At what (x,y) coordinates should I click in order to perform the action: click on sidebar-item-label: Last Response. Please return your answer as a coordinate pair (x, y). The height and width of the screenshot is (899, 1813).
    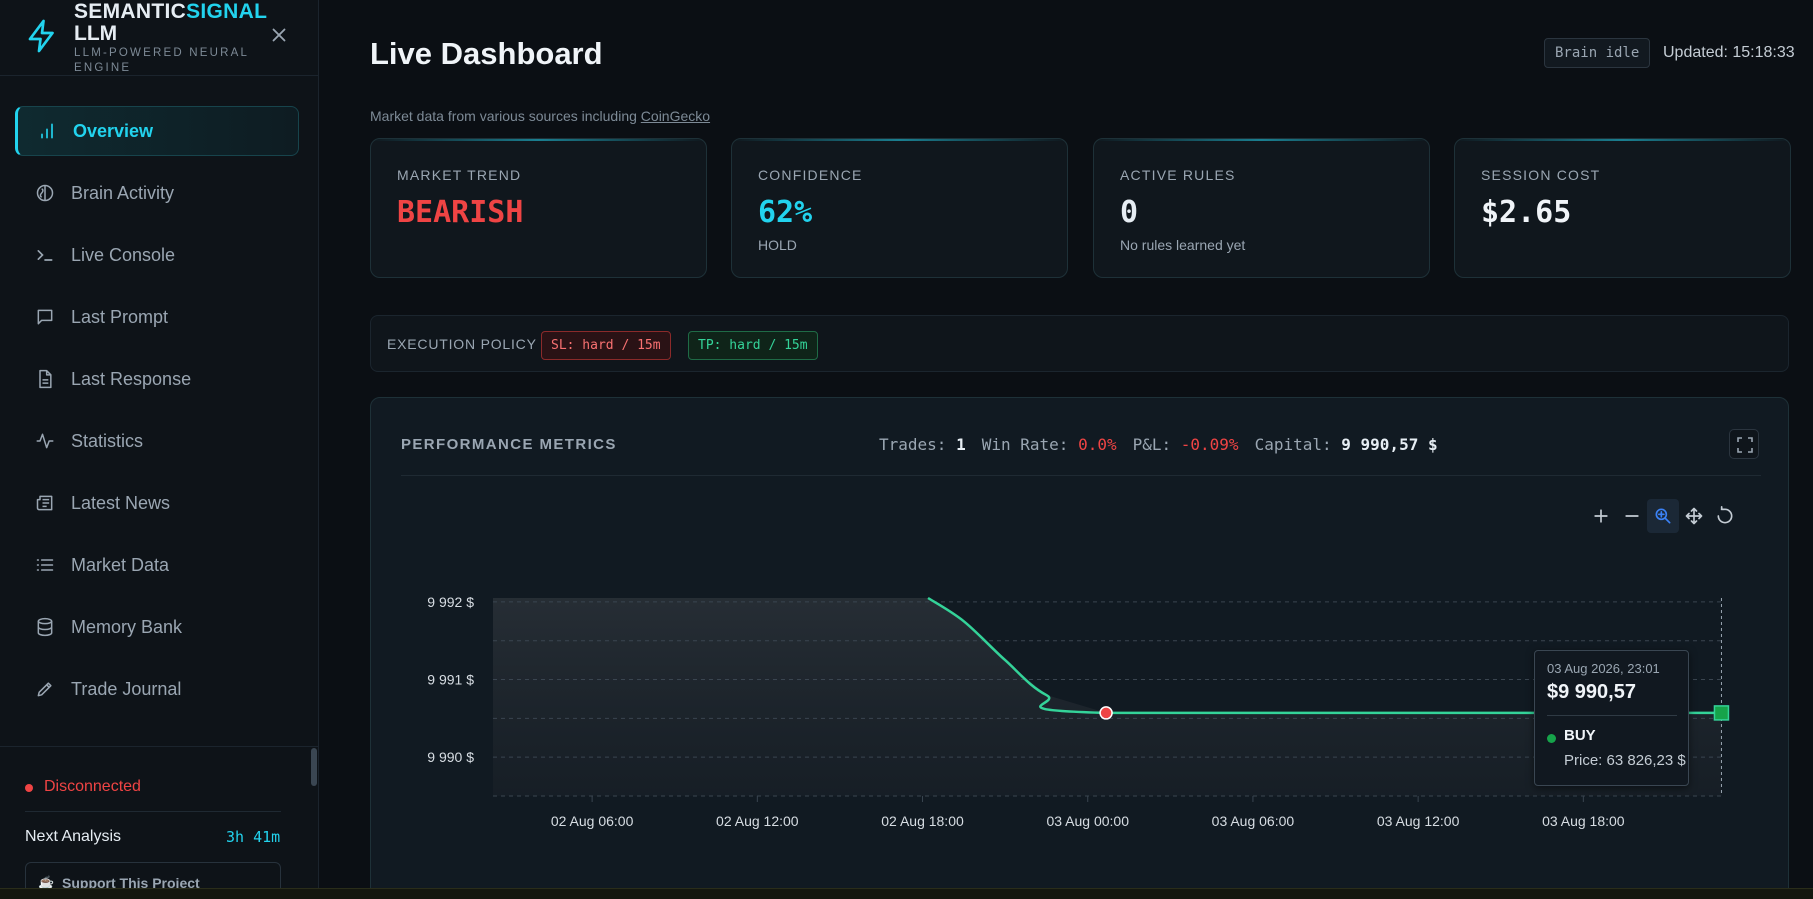
    Looking at the image, I should click on (131, 378).